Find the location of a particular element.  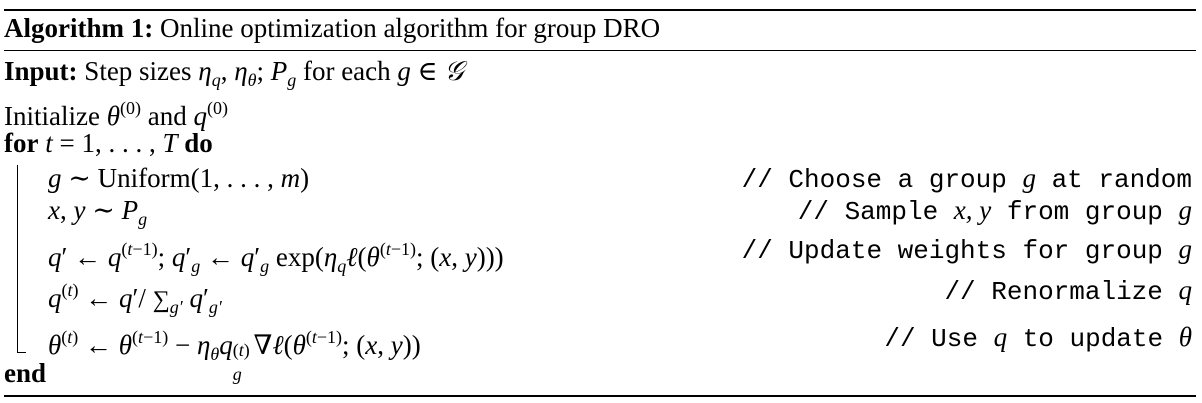

do-keyword: do is located at coordinates (198, 143).